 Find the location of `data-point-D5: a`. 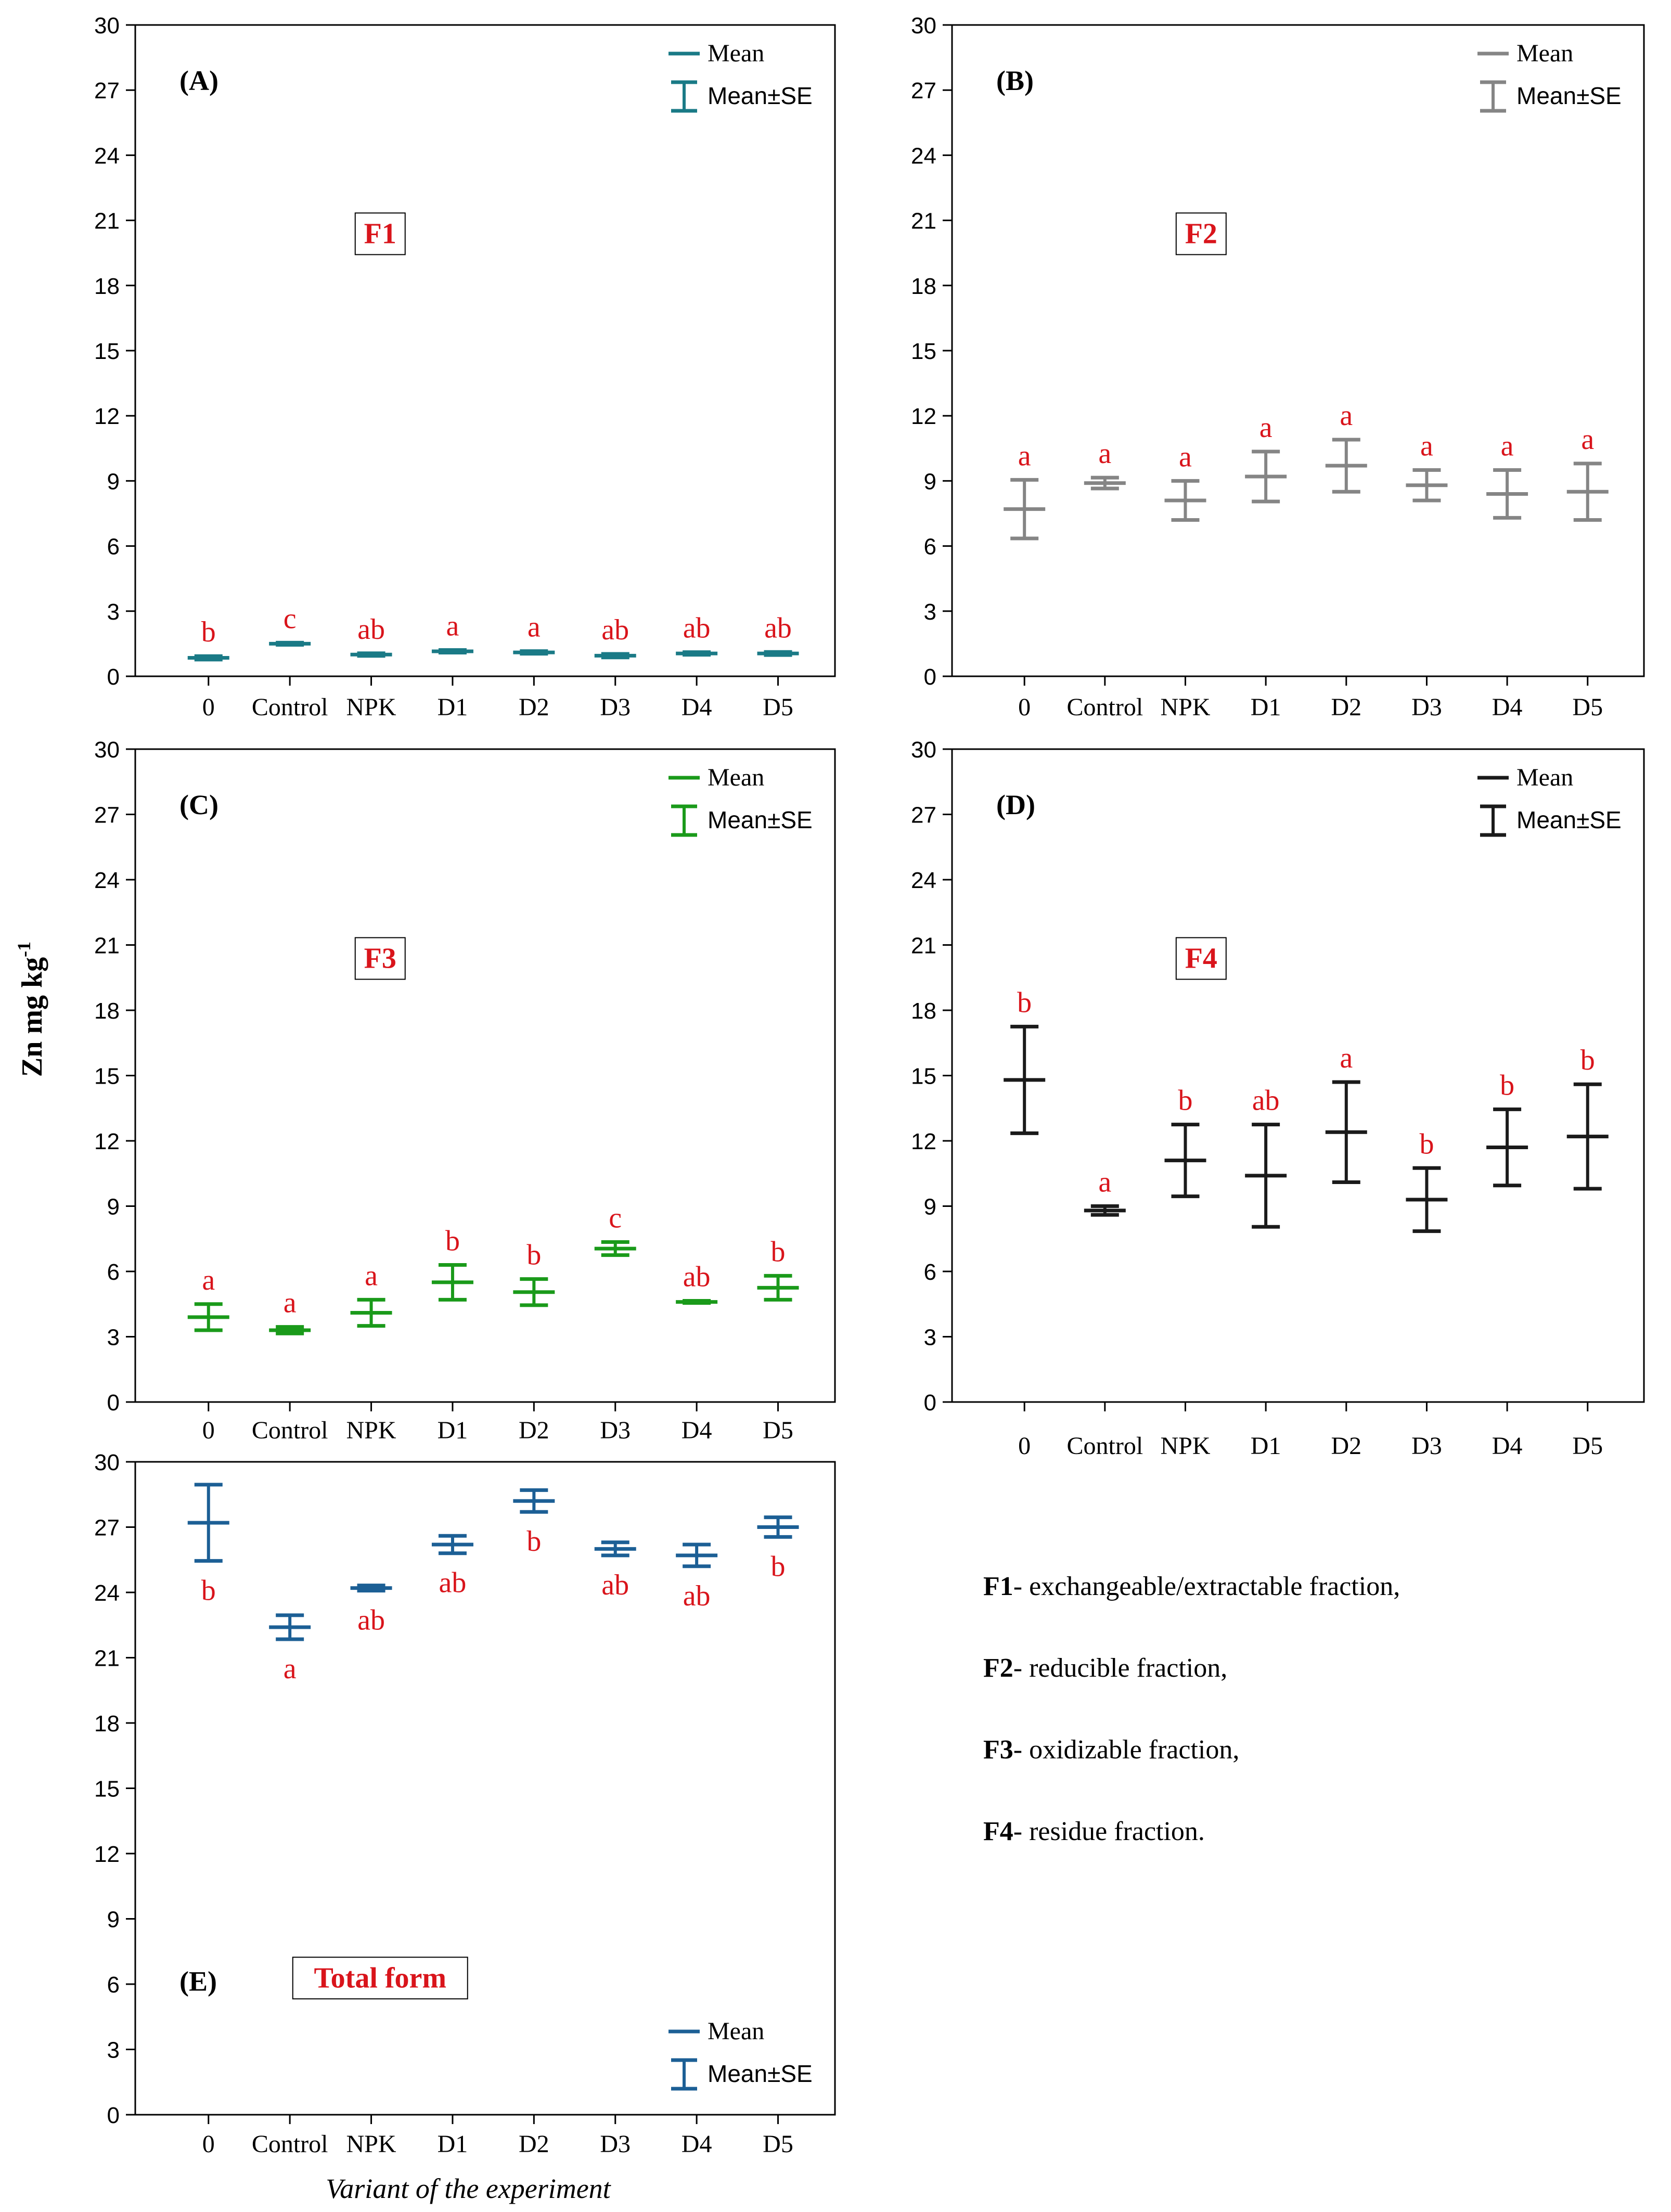

data-point-D5: a is located at coordinates (1587, 472).